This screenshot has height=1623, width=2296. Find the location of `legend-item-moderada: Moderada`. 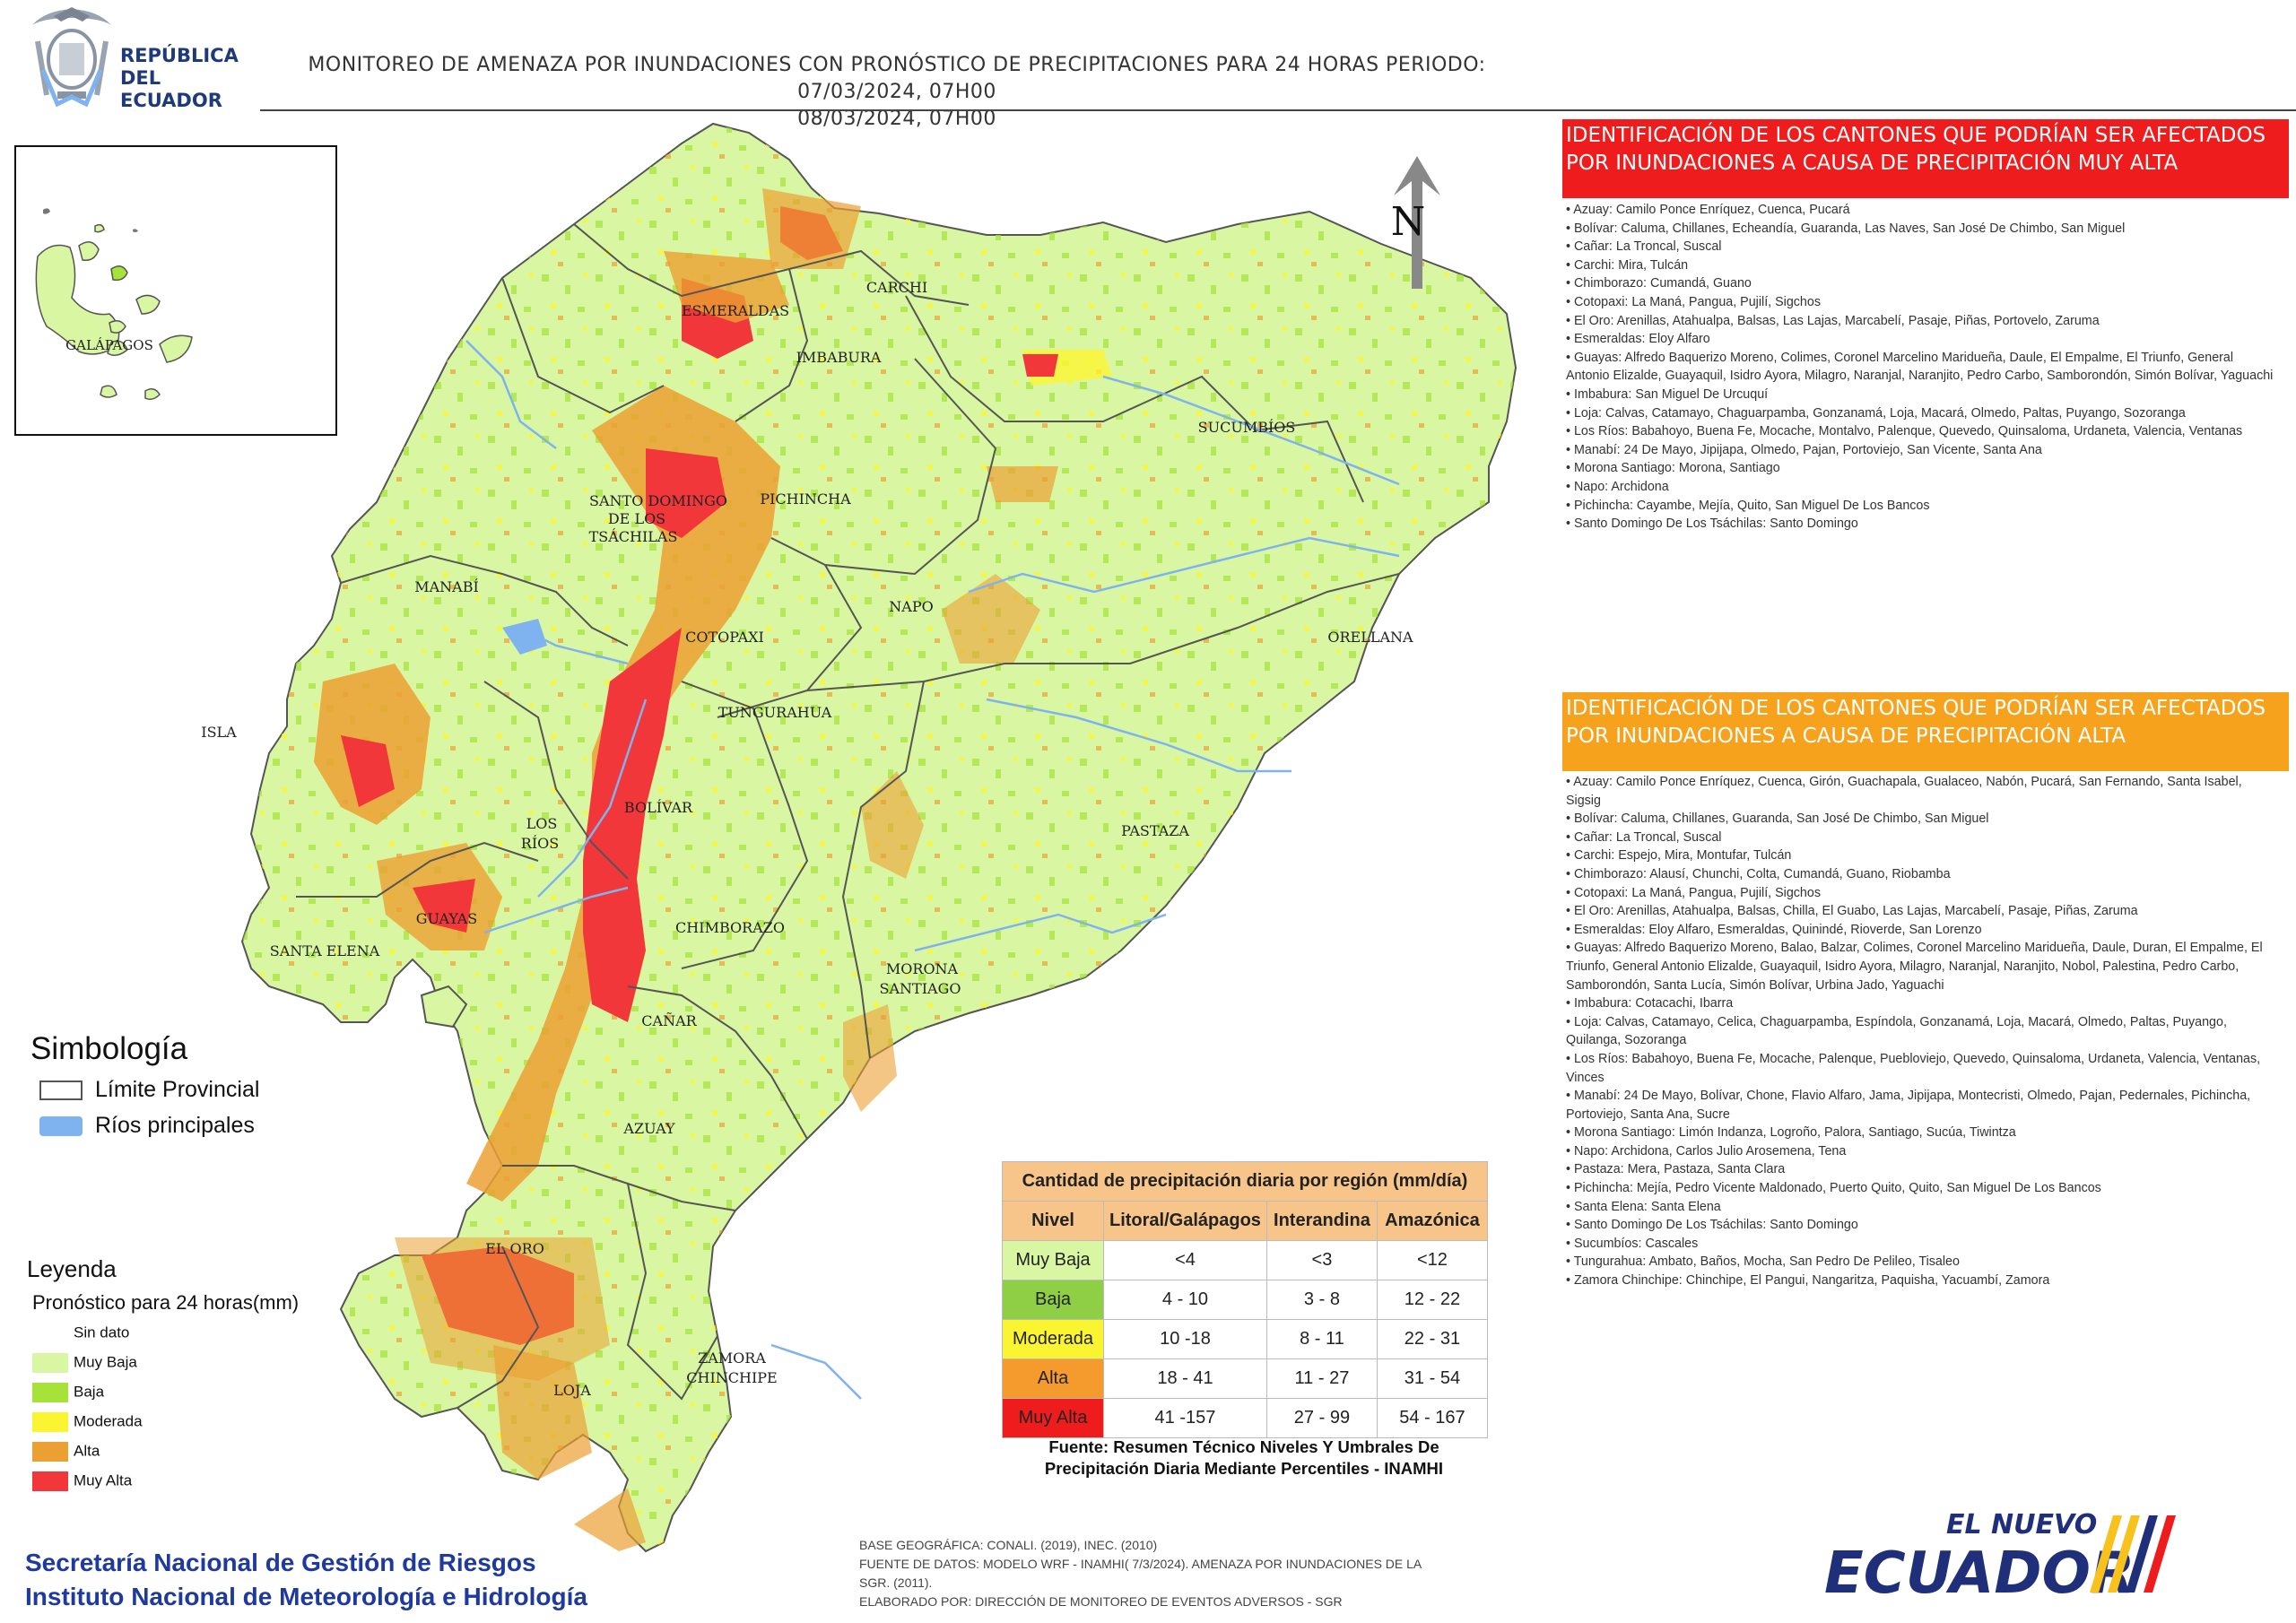

legend-item-moderada: Moderada is located at coordinates (87, 1422).